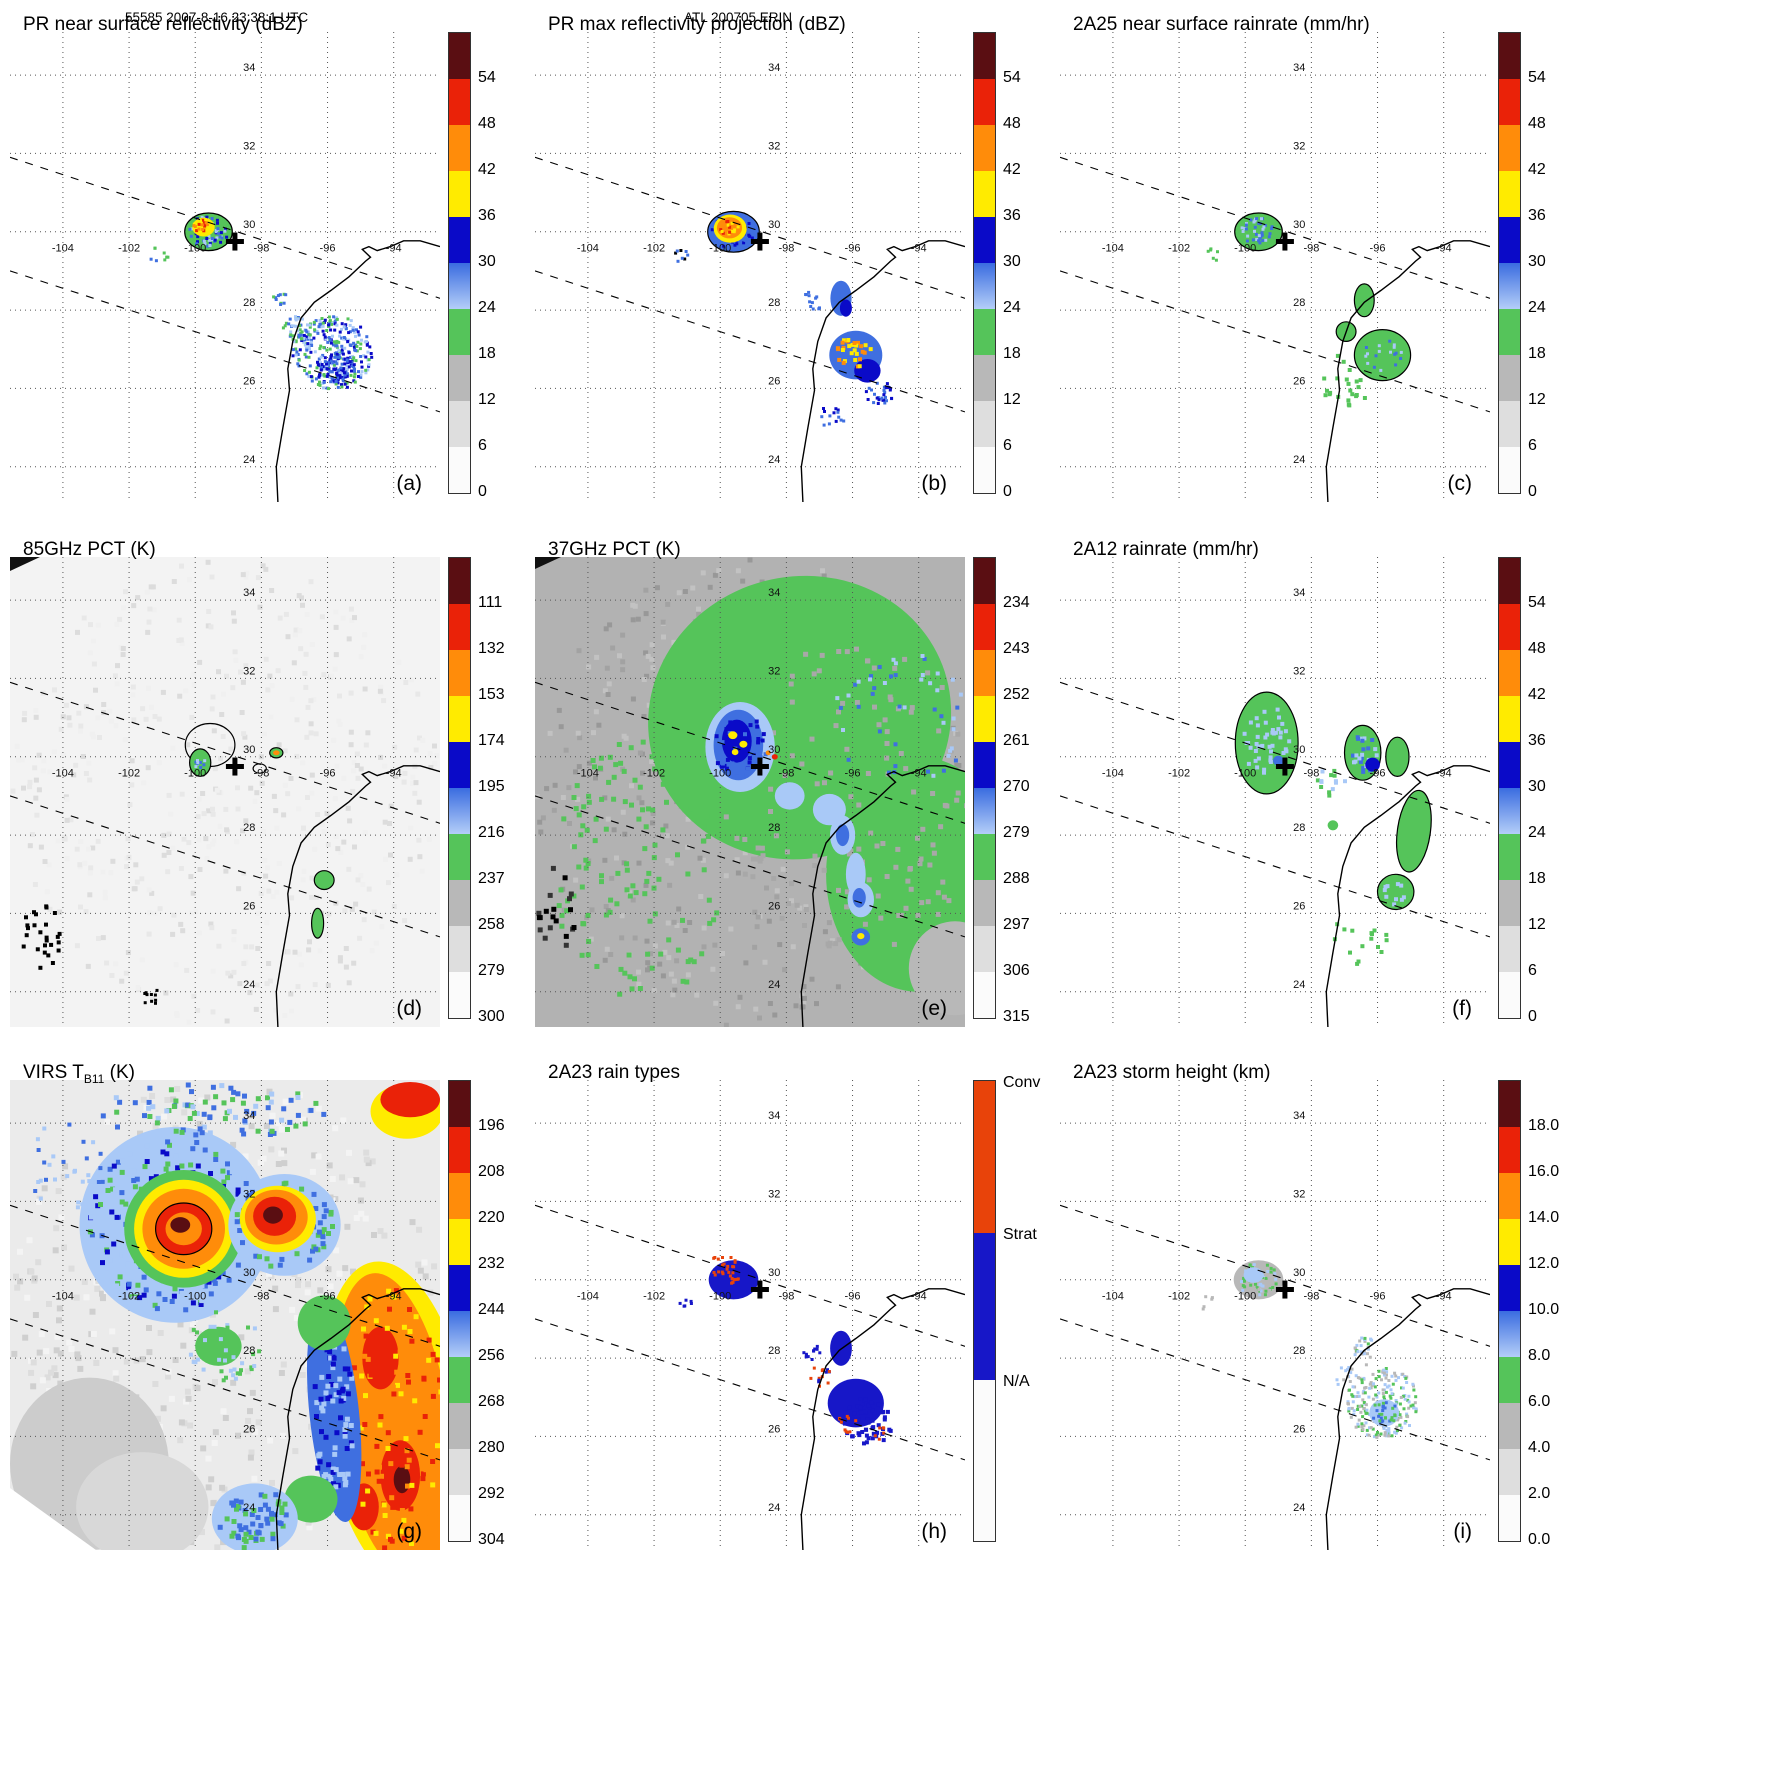 The image size is (1771, 1771). I want to click on colorbar-label: Strat, so click(1020, 1234).